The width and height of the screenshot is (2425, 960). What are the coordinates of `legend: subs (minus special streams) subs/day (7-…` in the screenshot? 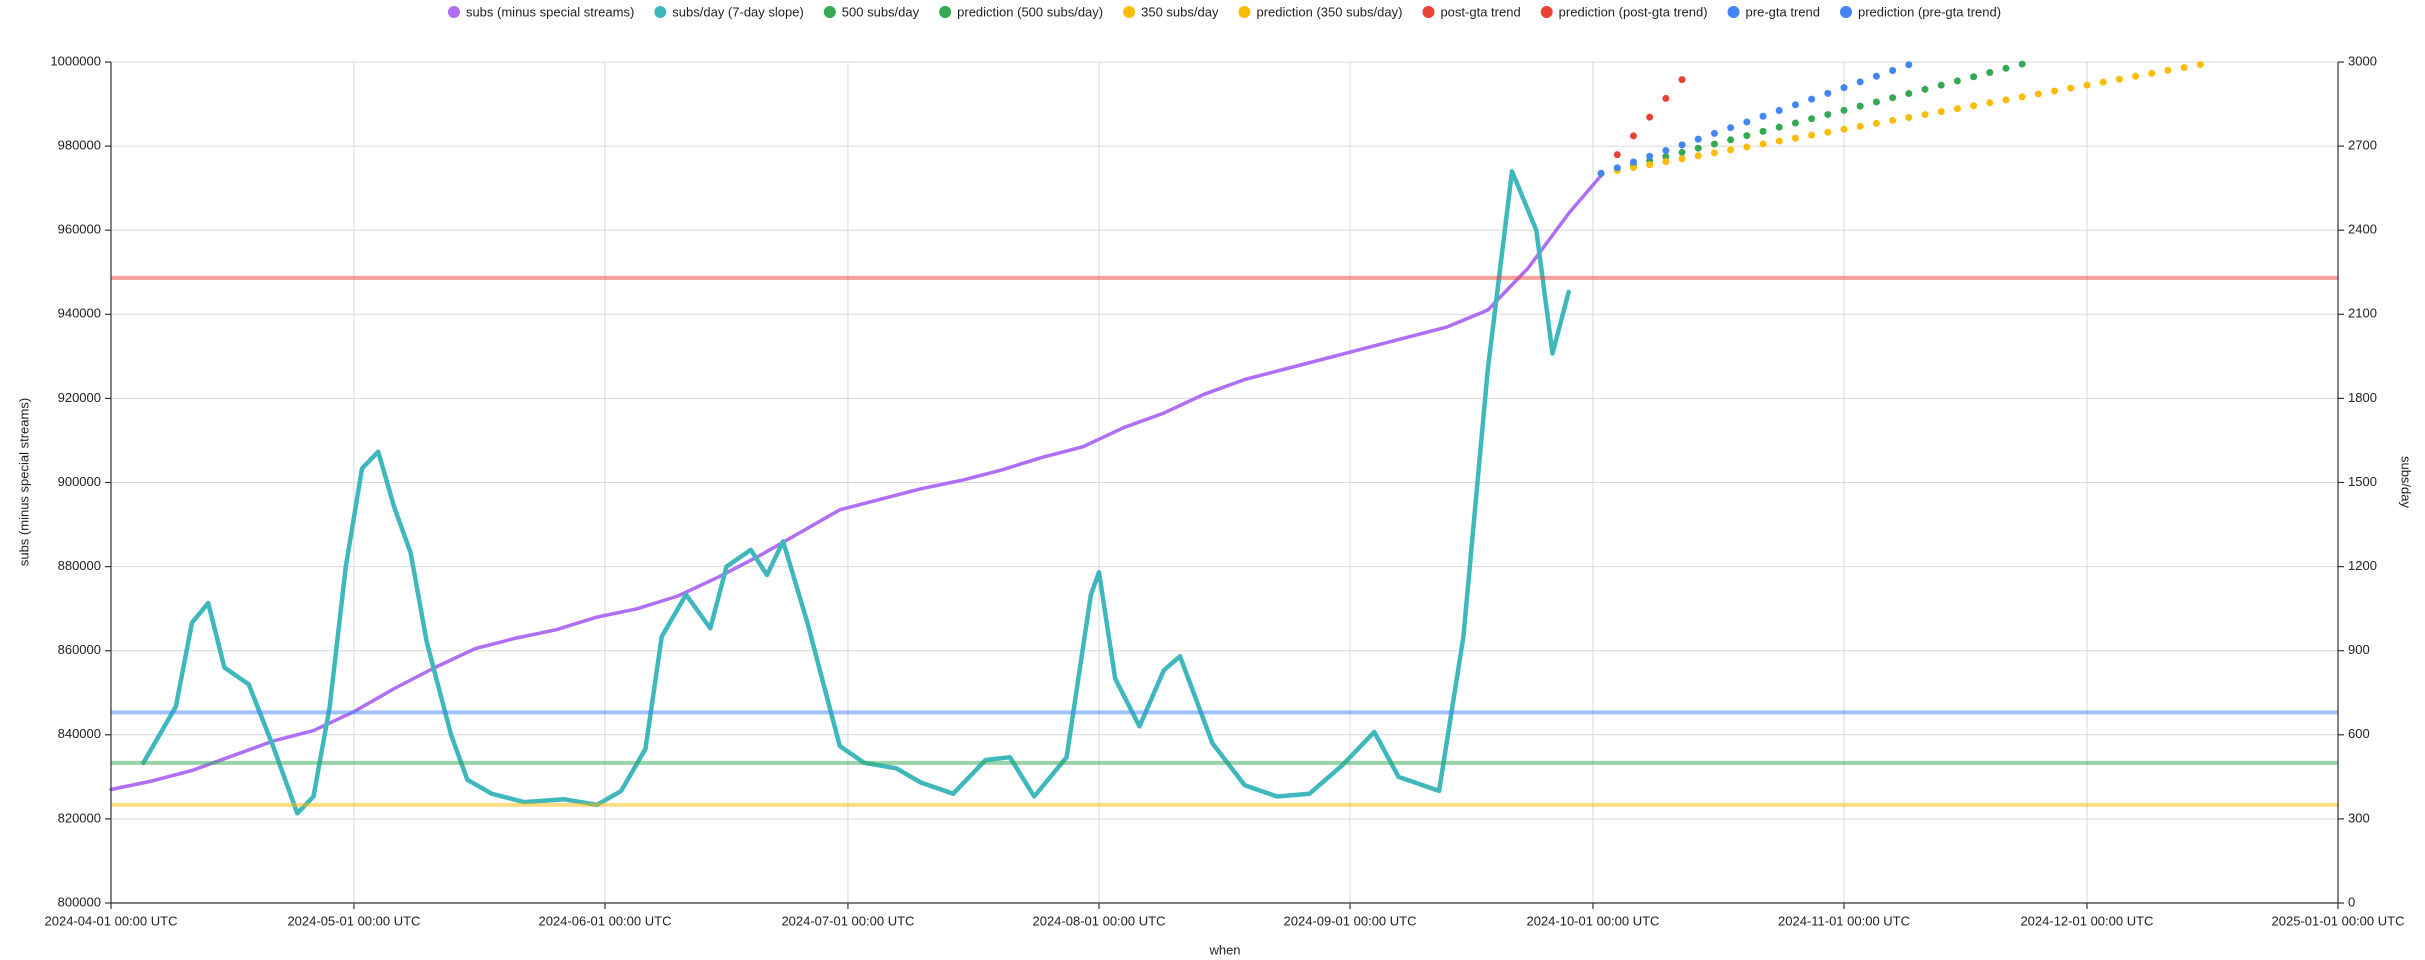 It's located at (1224, 11).